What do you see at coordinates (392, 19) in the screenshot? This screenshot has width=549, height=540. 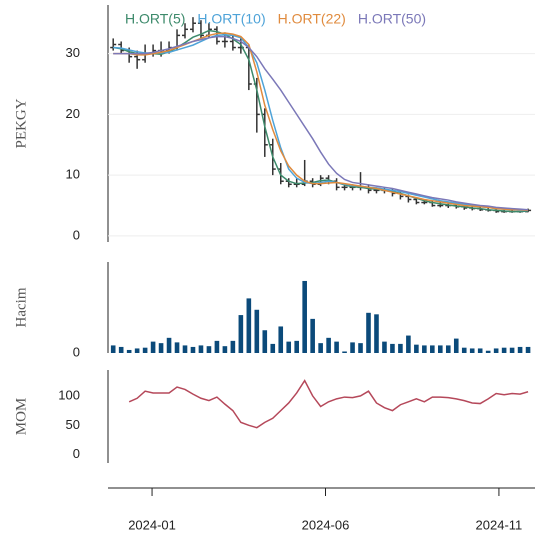 I see `legend-entry: H.ORT(50)` at bounding box center [392, 19].